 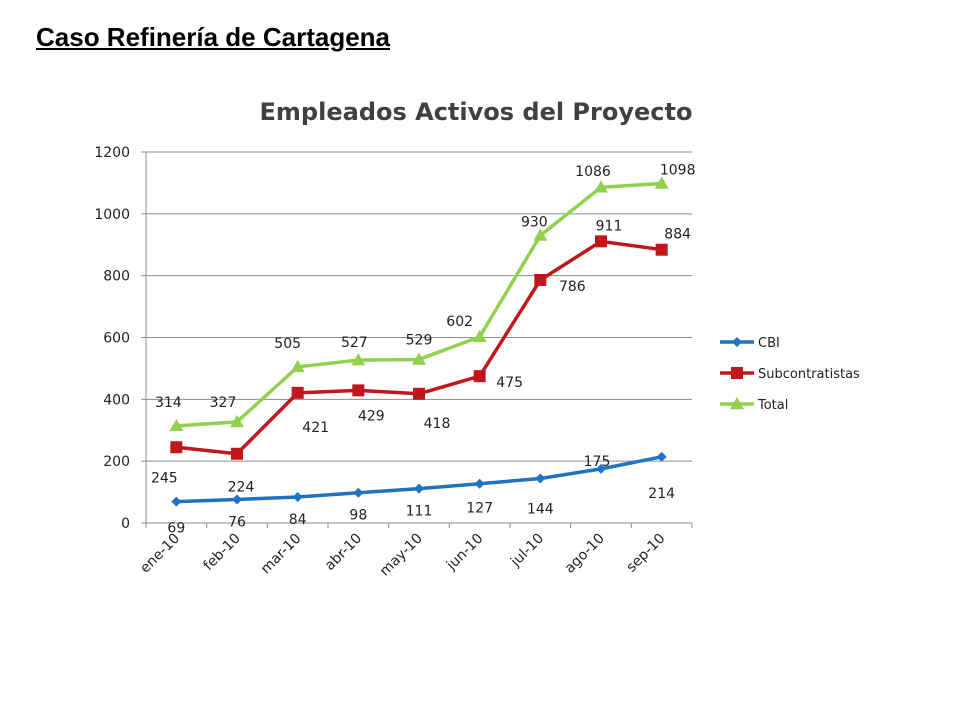 What do you see at coordinates (678, 171) in the screenshot?
I see `data-label: 1098` at bounding box center [678, 171].